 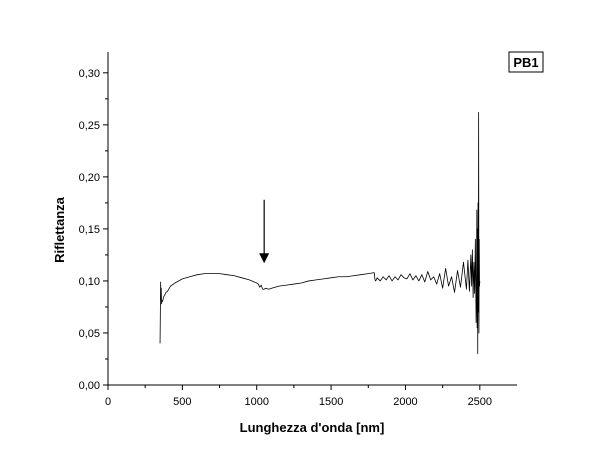 I want to click on x-axis-title: Lunghezza d'onda [nm], so click(x=312, y=427).